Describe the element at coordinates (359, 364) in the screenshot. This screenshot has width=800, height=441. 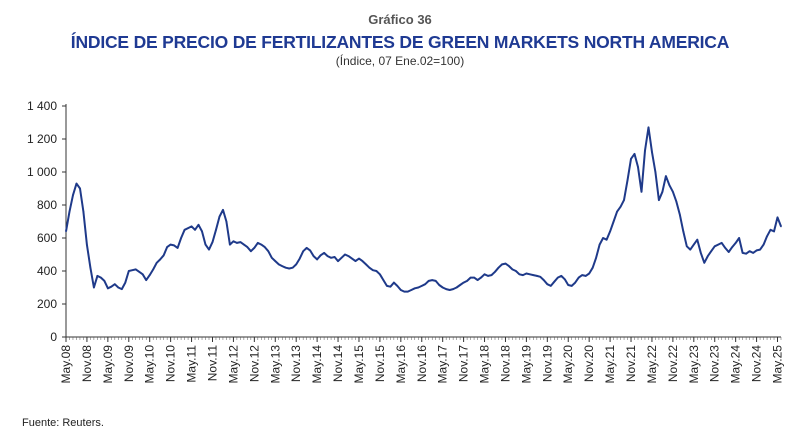
I see `x-tick-label: May.15` at that location.